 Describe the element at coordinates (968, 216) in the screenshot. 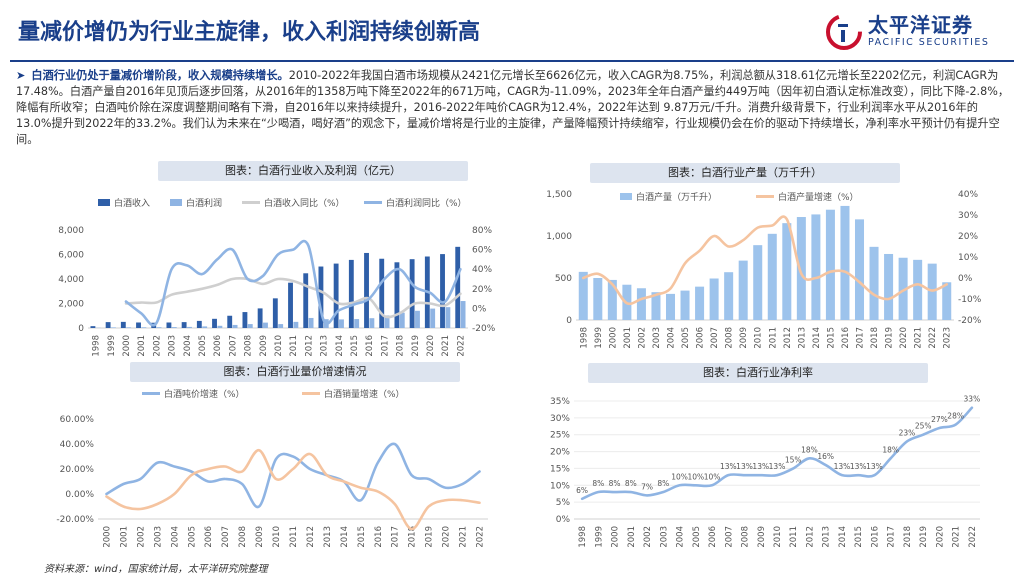

I see `c2-ytick-right-5: 30%` at that location.